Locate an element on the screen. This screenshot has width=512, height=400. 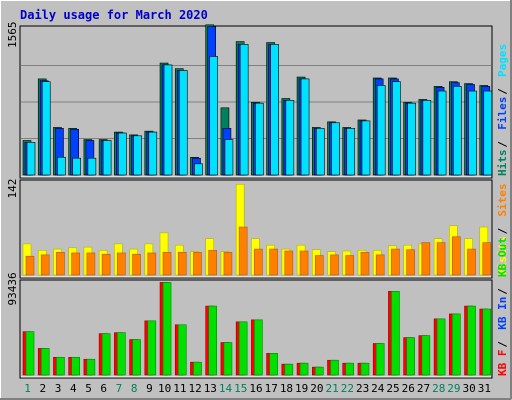
legend-item: KB In is located at coordinates (502, 313).